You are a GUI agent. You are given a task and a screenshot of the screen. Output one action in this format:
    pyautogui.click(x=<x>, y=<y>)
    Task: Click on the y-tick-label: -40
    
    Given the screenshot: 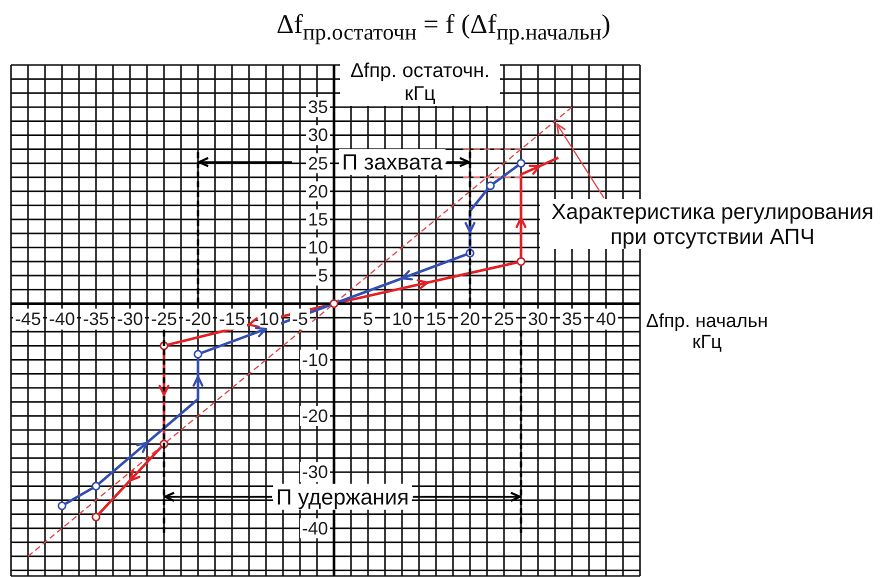 What is the action you would take?
    pyautogui.click(x=315, y=528)
    